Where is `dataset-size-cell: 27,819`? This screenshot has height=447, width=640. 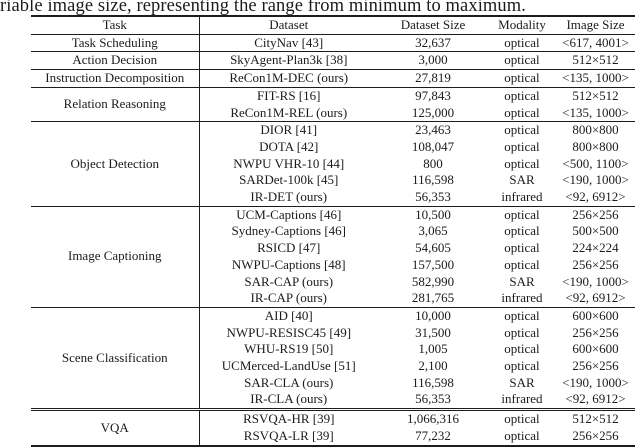
dataset-size-cell: 27,819 is located at coordinates (433, 78).